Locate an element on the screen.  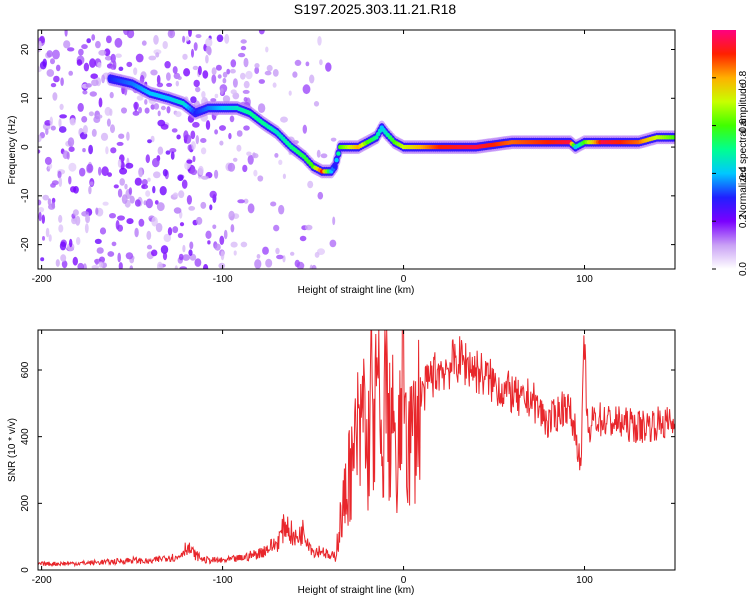
spectrogram-y-tick-label: 0 is located at coordinates (25, 147).